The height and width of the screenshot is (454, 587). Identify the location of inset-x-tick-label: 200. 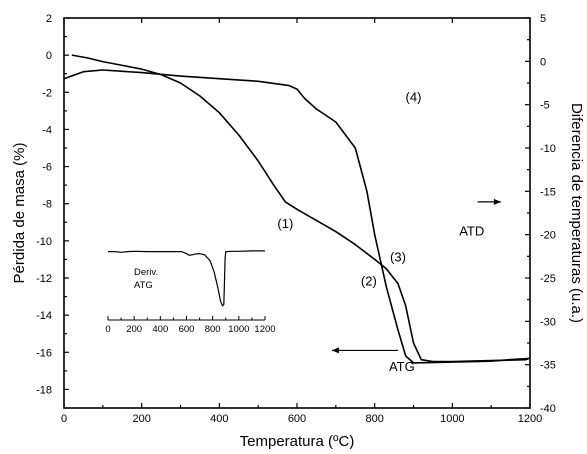
(134, 329).